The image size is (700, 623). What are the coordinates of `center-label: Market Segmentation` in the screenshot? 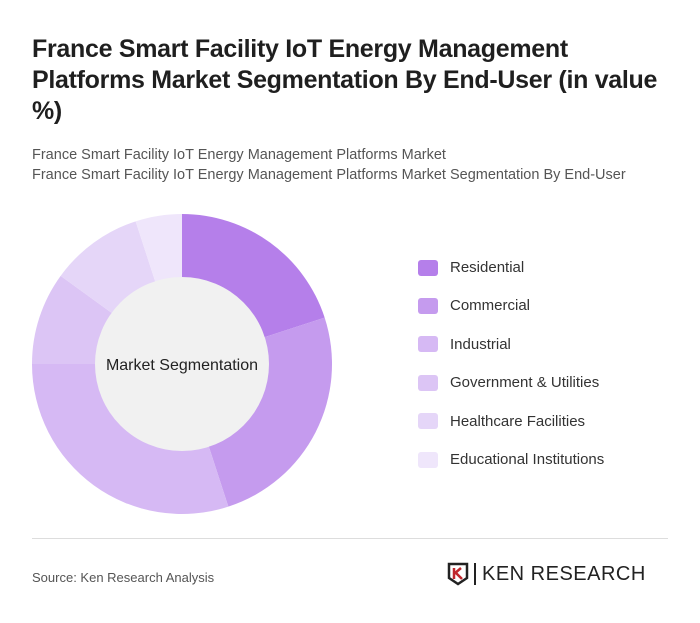 It's located at (182, 365).